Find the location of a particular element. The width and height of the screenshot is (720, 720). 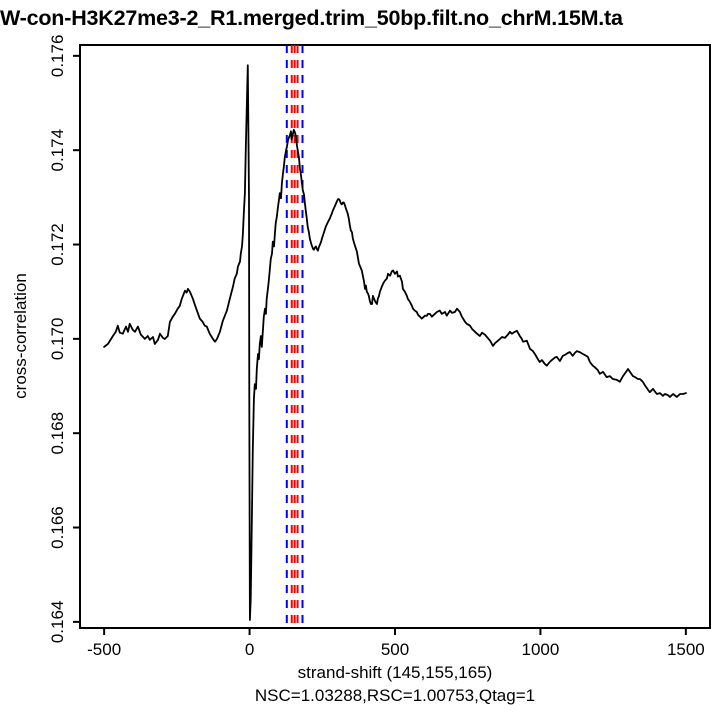

y-tick-label: 0.170 is located at coordinates (57, 339).